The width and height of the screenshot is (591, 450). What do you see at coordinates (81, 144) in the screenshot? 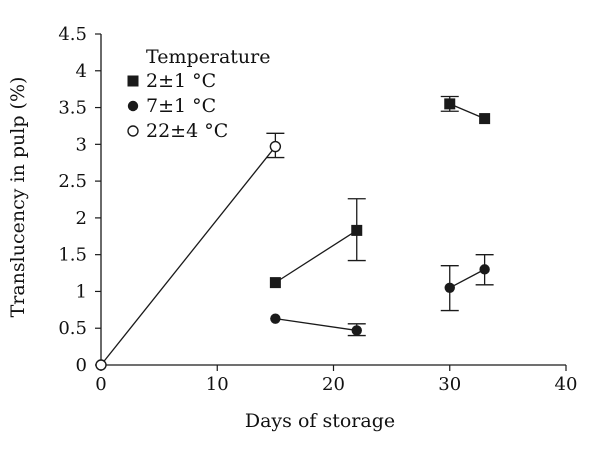
I see `y-tick-label: 3` at bounding box center [81, 144].